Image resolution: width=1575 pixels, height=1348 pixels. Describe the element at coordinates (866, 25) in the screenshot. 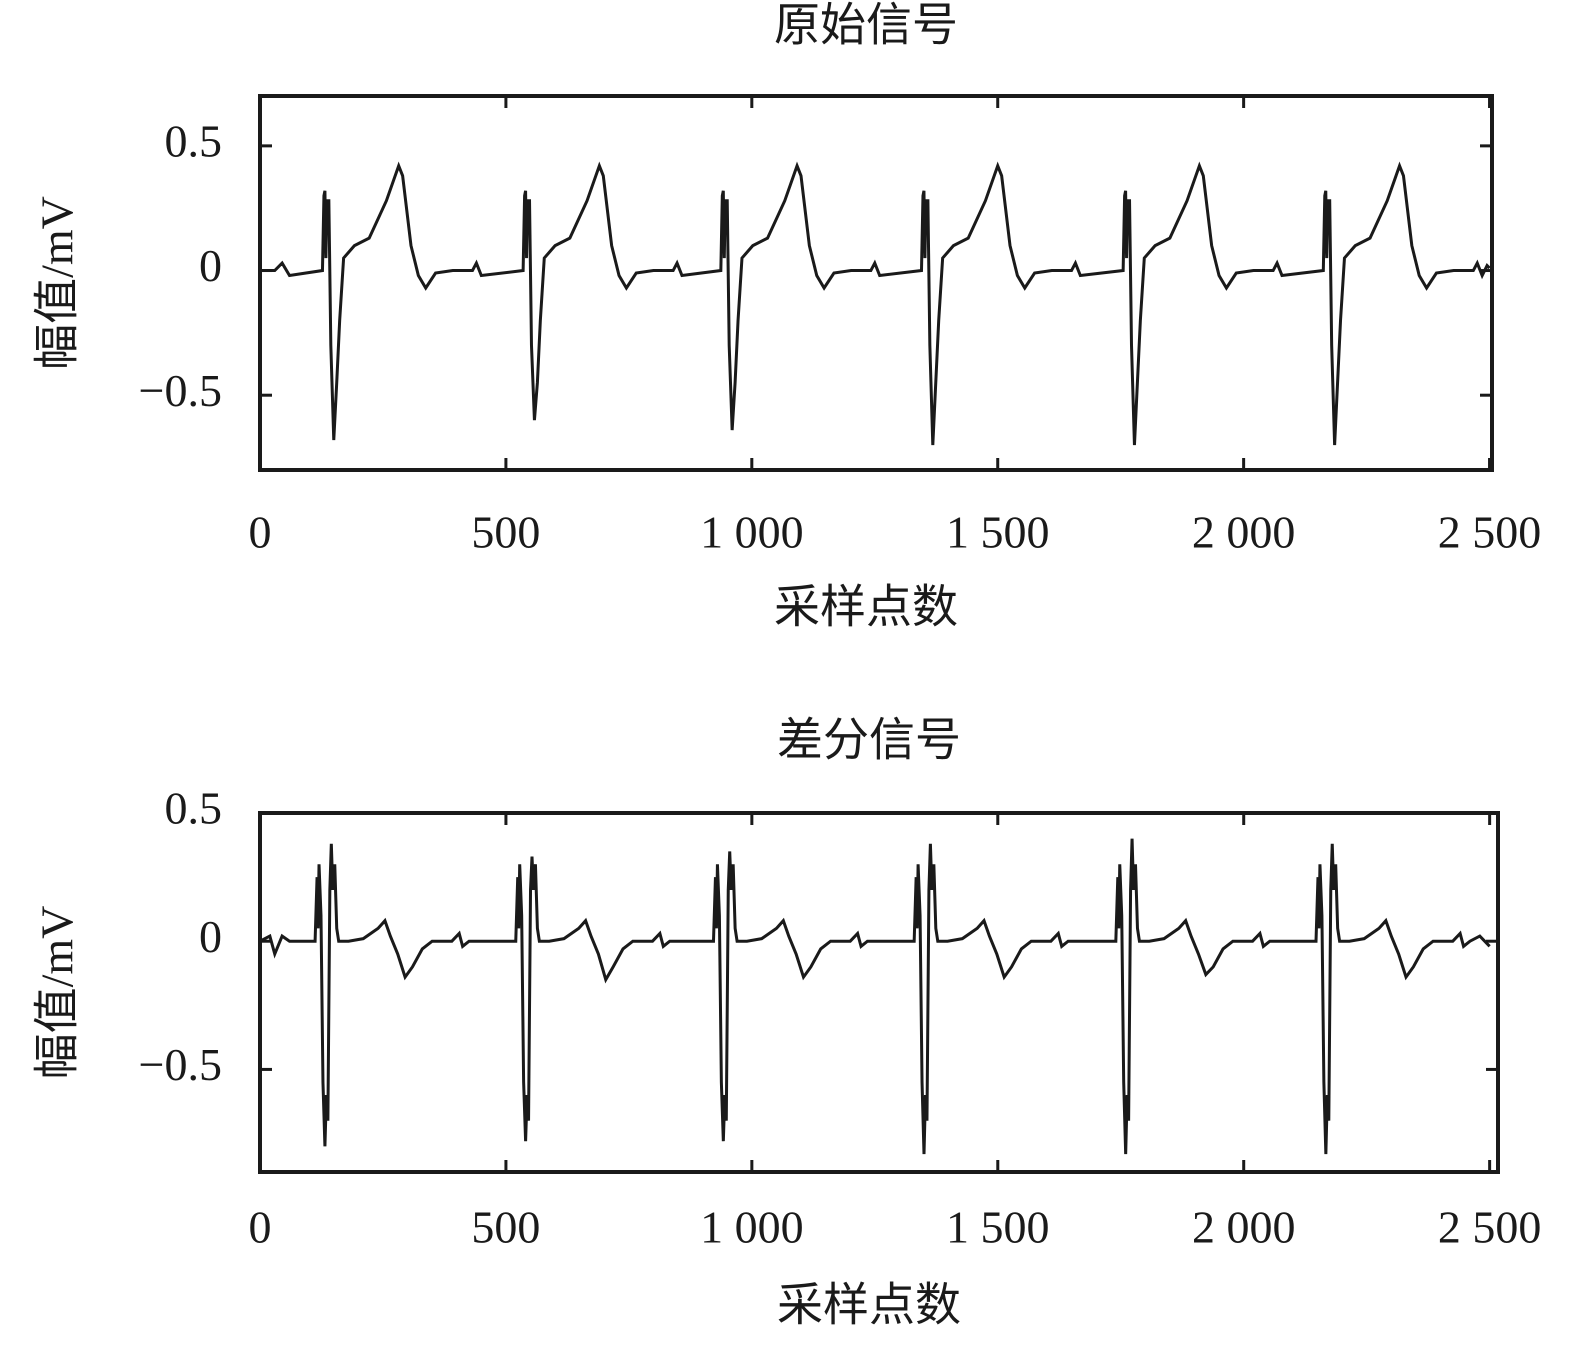

I see `chart-title: 原始信号` at that location.